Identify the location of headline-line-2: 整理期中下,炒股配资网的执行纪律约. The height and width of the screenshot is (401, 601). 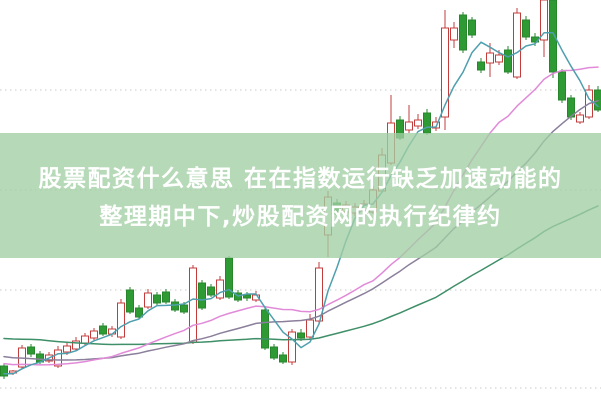
(300, 217).